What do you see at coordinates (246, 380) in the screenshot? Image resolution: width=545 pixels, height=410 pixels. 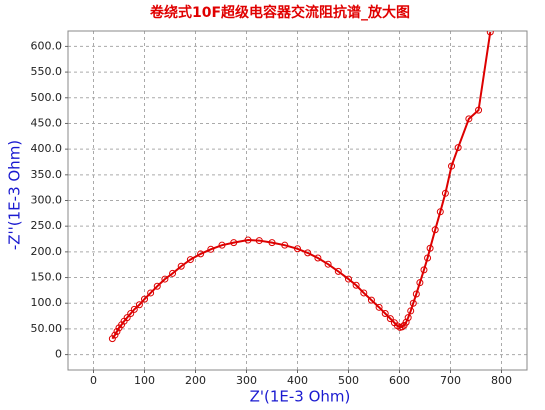 I see `x-tick-label: 300` at bounding box center [246, 380].